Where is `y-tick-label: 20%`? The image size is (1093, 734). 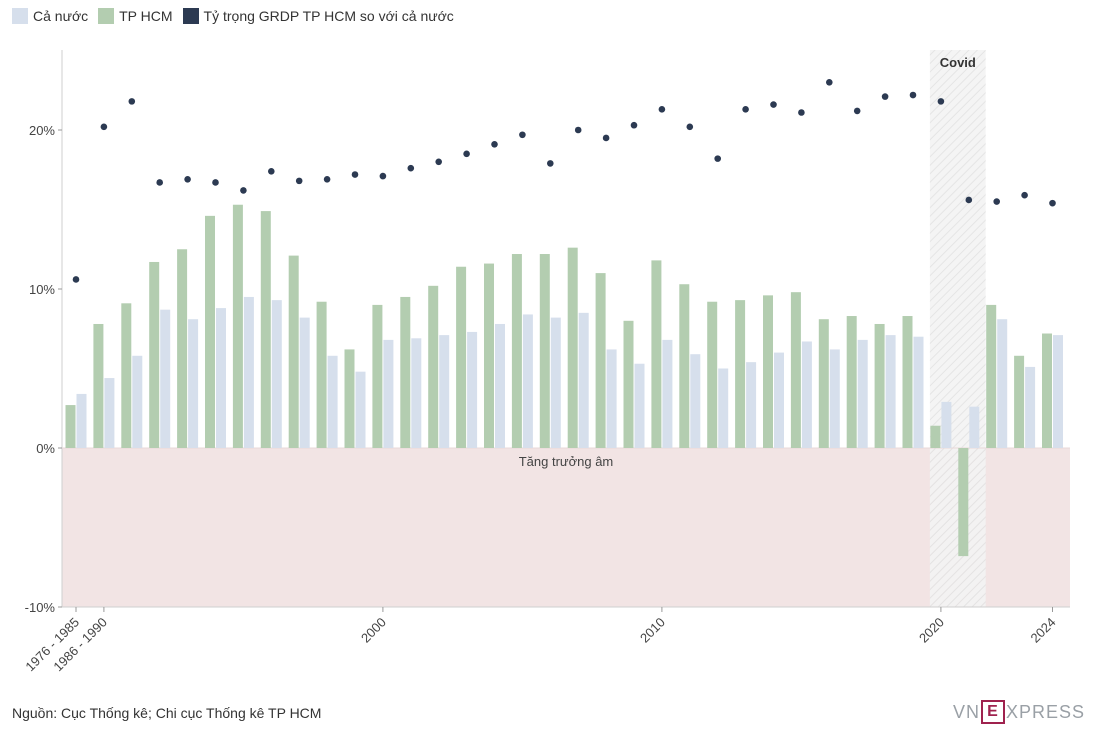
y-tick-label: 20% is located at coordinates (42, 130).